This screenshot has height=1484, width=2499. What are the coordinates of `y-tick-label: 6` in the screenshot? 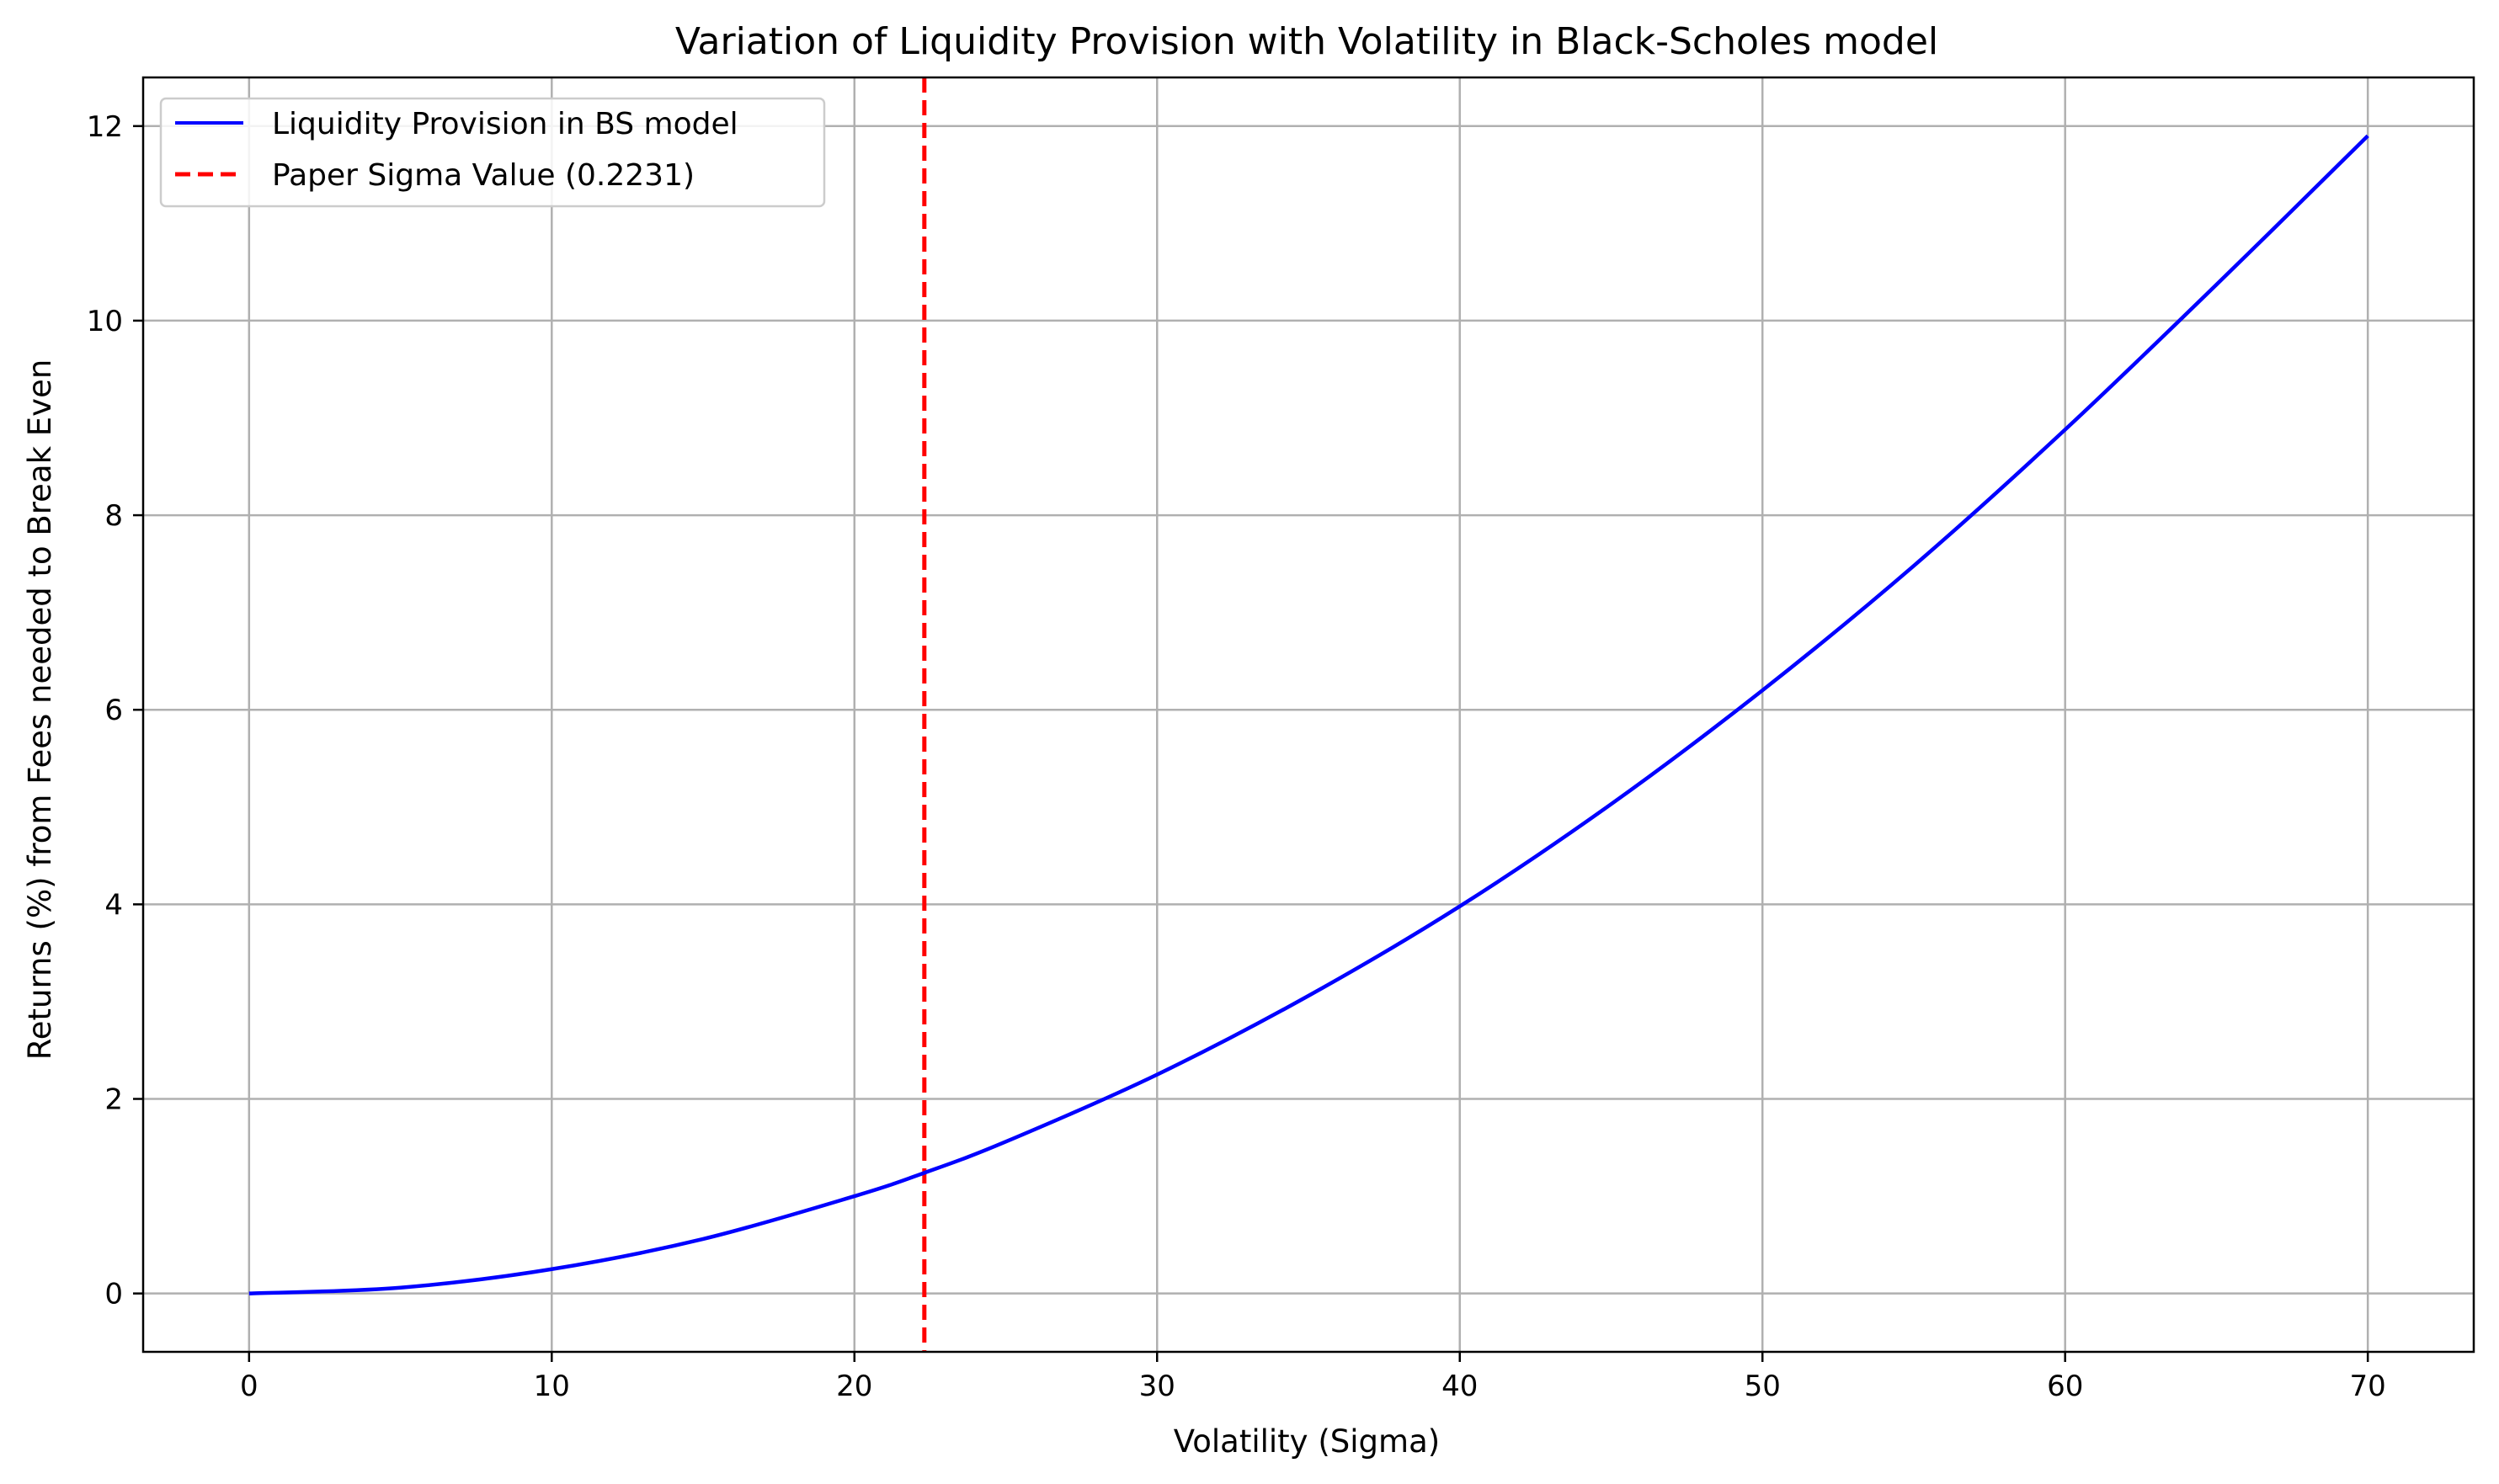 It's located at (113, 710).